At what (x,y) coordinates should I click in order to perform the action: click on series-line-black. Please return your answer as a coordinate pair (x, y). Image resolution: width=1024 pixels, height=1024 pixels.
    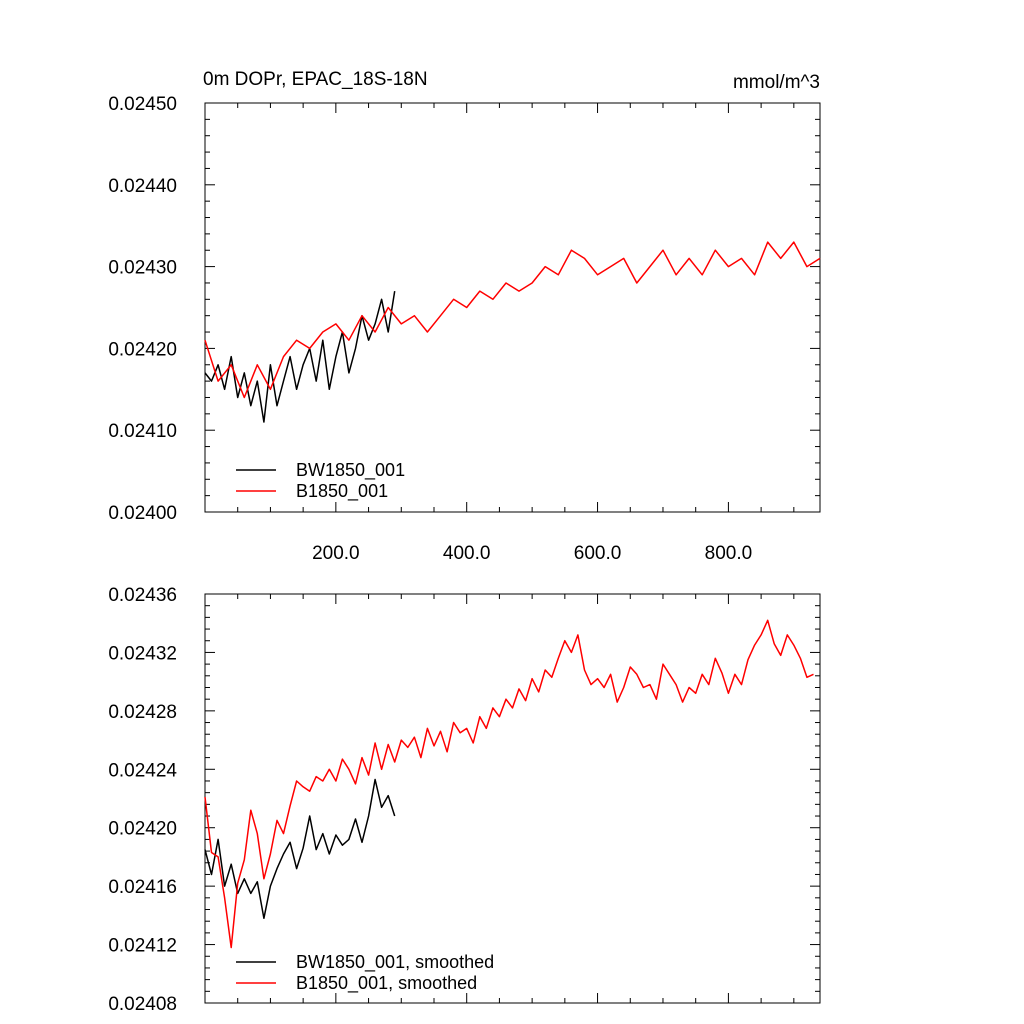
    Looking at the image, I should click on (300, 356).